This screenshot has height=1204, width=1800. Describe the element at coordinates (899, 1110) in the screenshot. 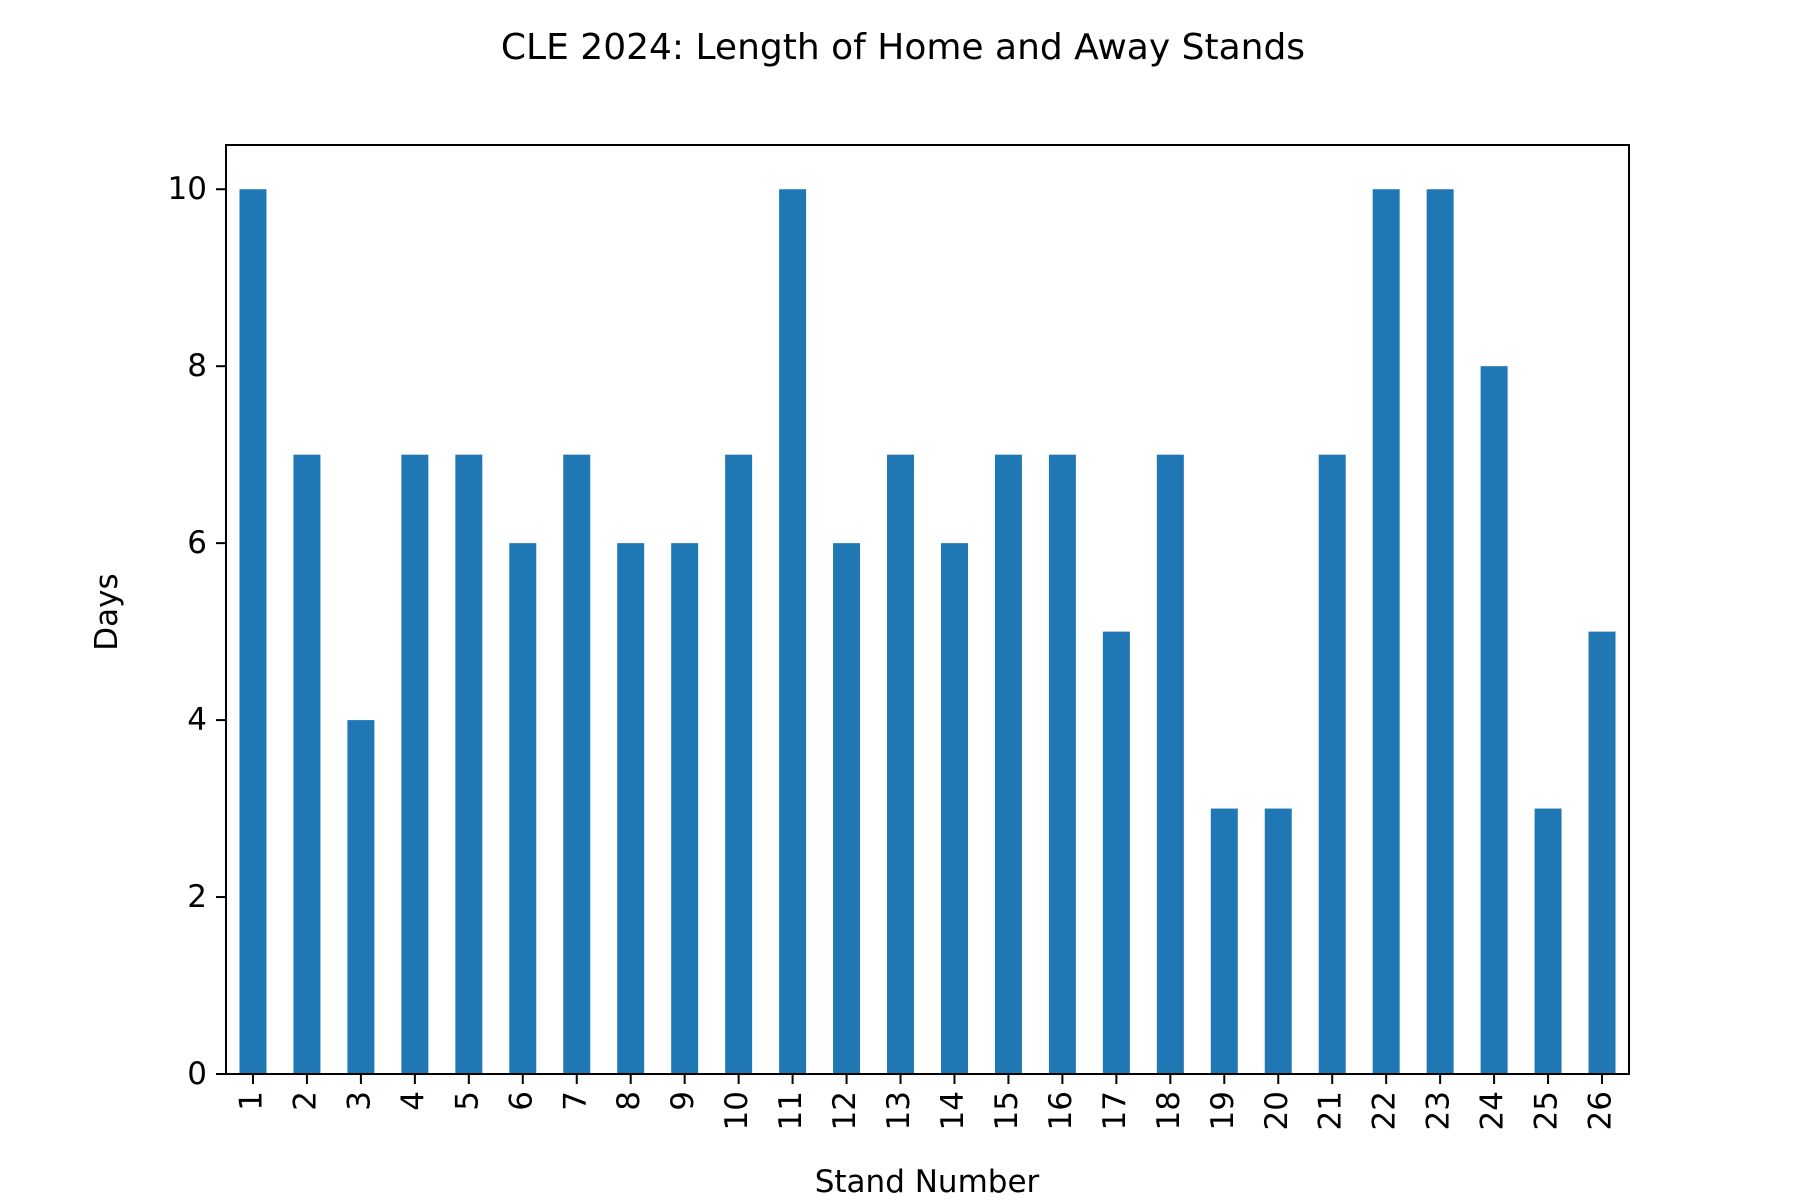

I see `x-tick-label: 13` at that location.